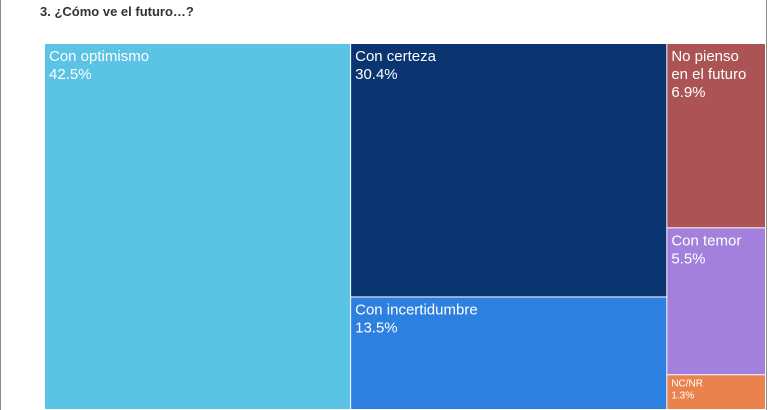 Image resolution: width=768 pixels, height=410 pixels. I want to click on tile-label: en el futuro, so click(708, 74).